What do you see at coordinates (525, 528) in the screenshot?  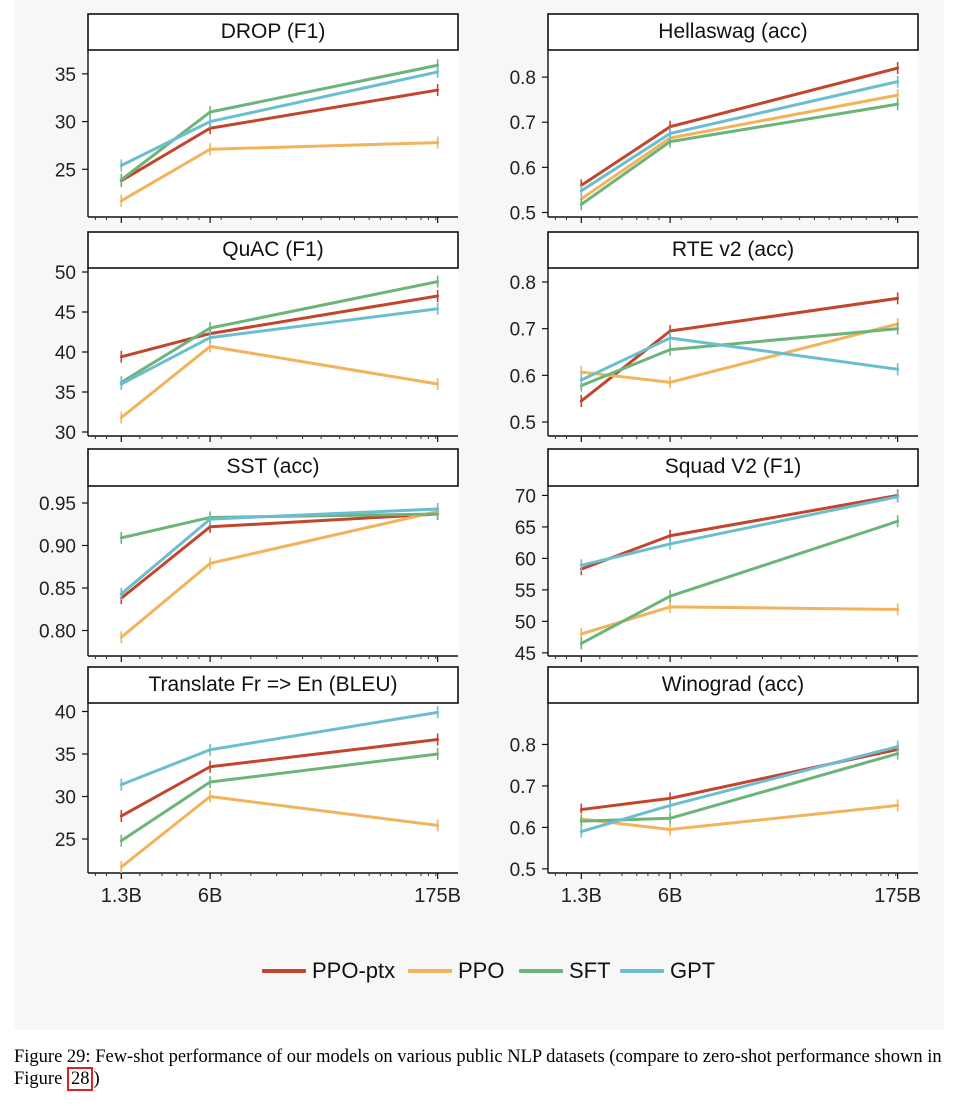 I see `y-tick-label: 65` at bounding box center [525, 528].